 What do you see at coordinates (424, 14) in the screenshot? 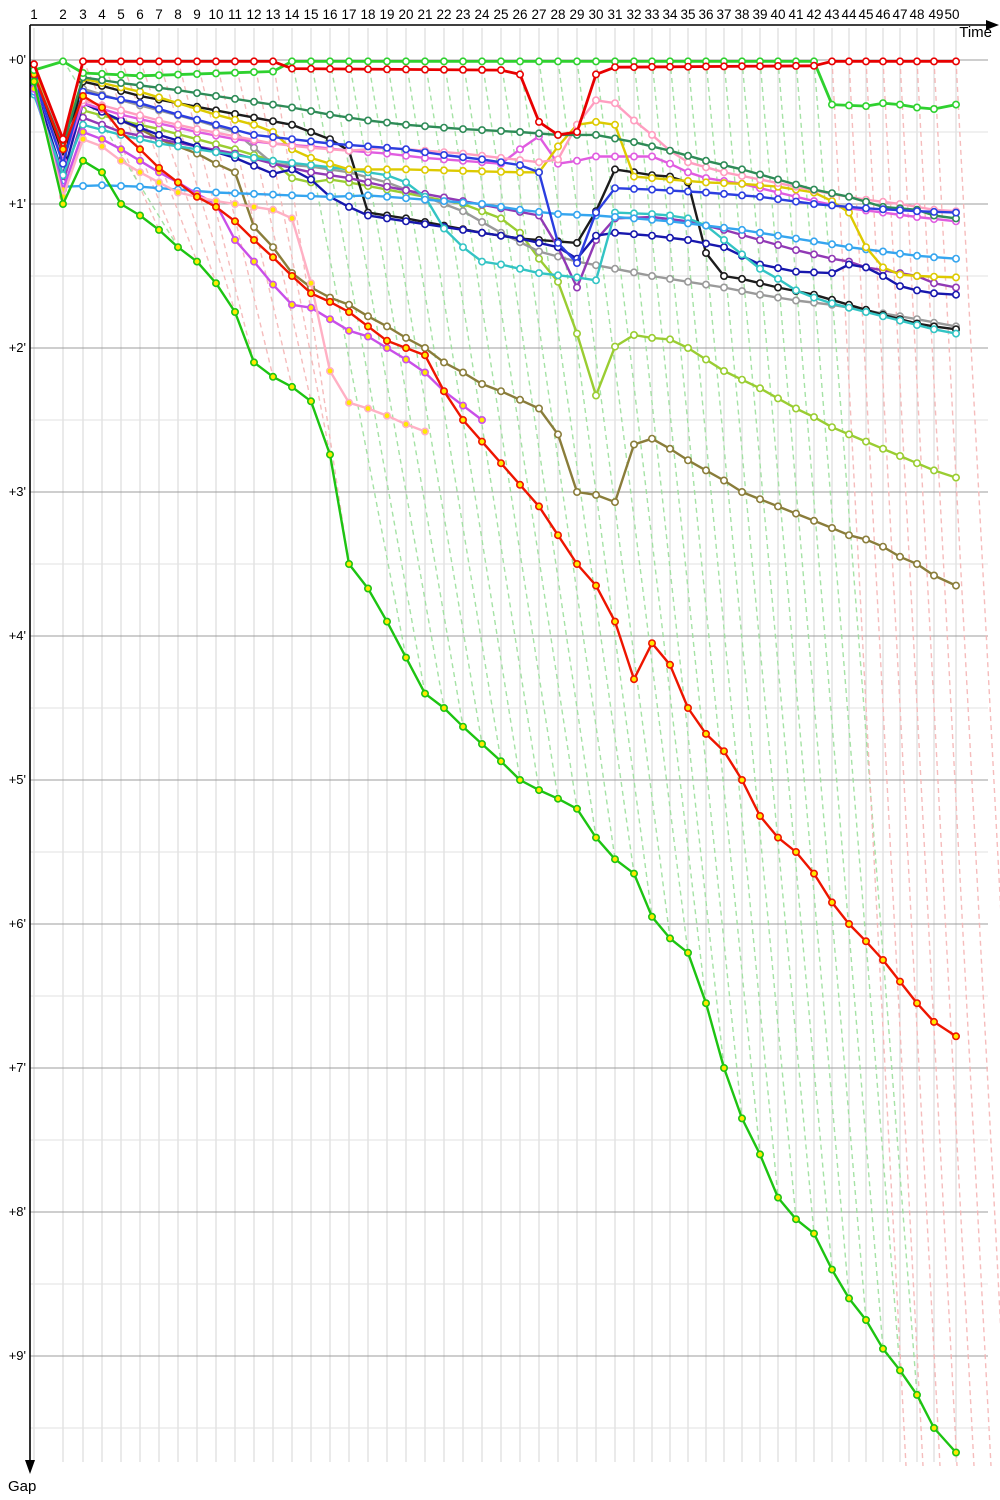
I see `lap-tick-label: 21` at bounding box center [424, 14].